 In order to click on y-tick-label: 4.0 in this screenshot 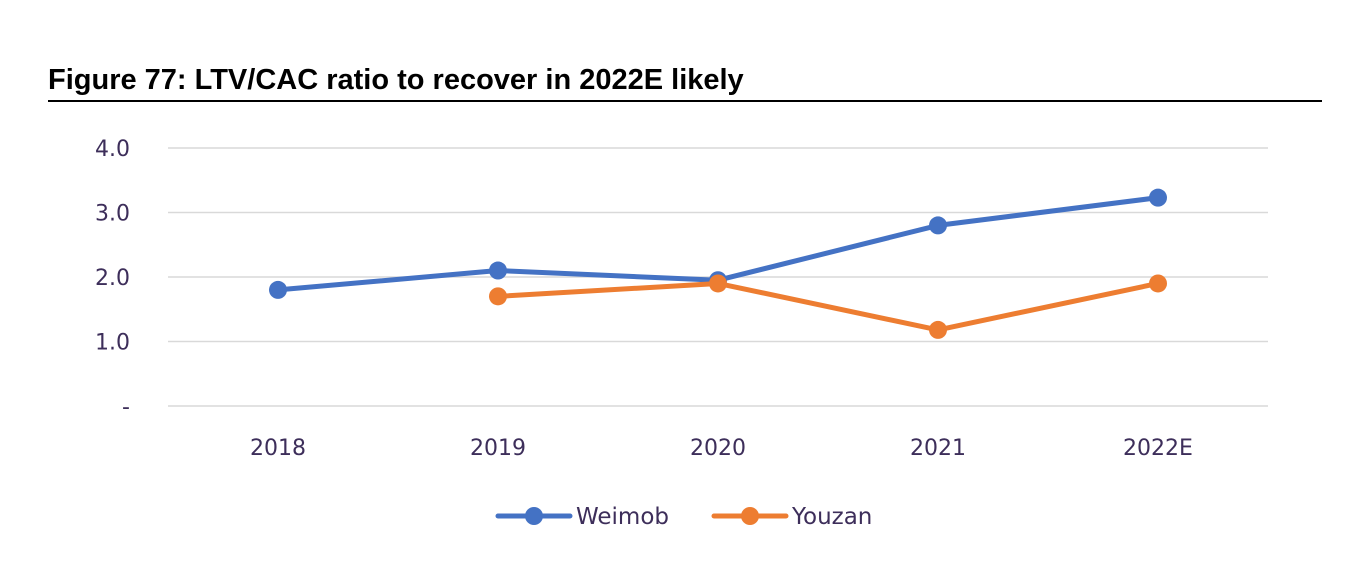, I will do `click(112, 149)`.